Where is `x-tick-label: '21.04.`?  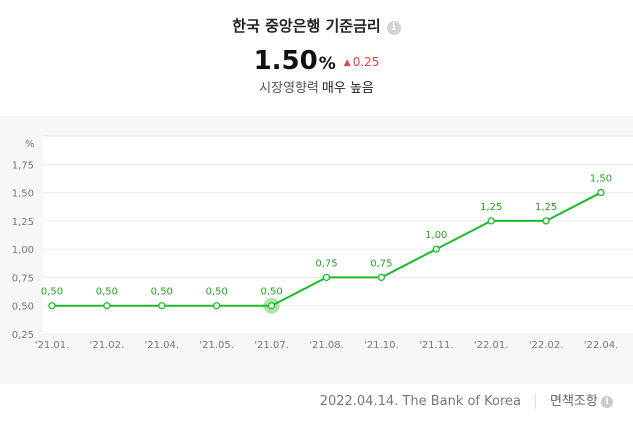 x-tick-label: '21.04. is located at coordinates (162, 345).